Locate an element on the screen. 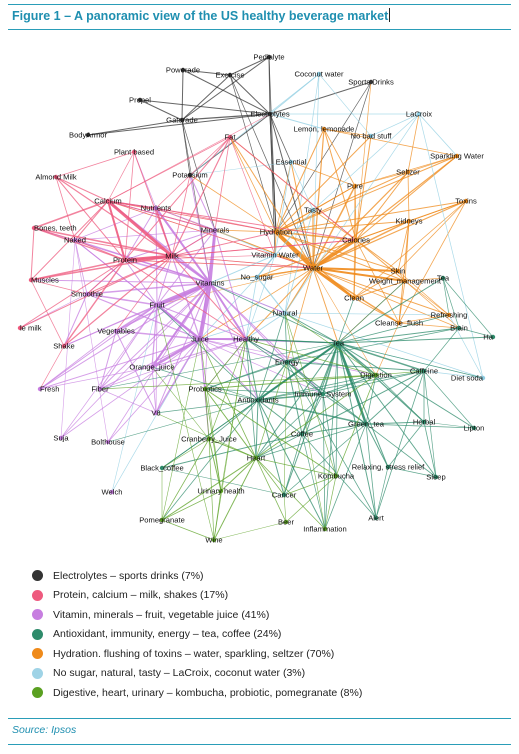 The image size is (519, 754). node-welch: Welch is located at coordinates (112, 492).